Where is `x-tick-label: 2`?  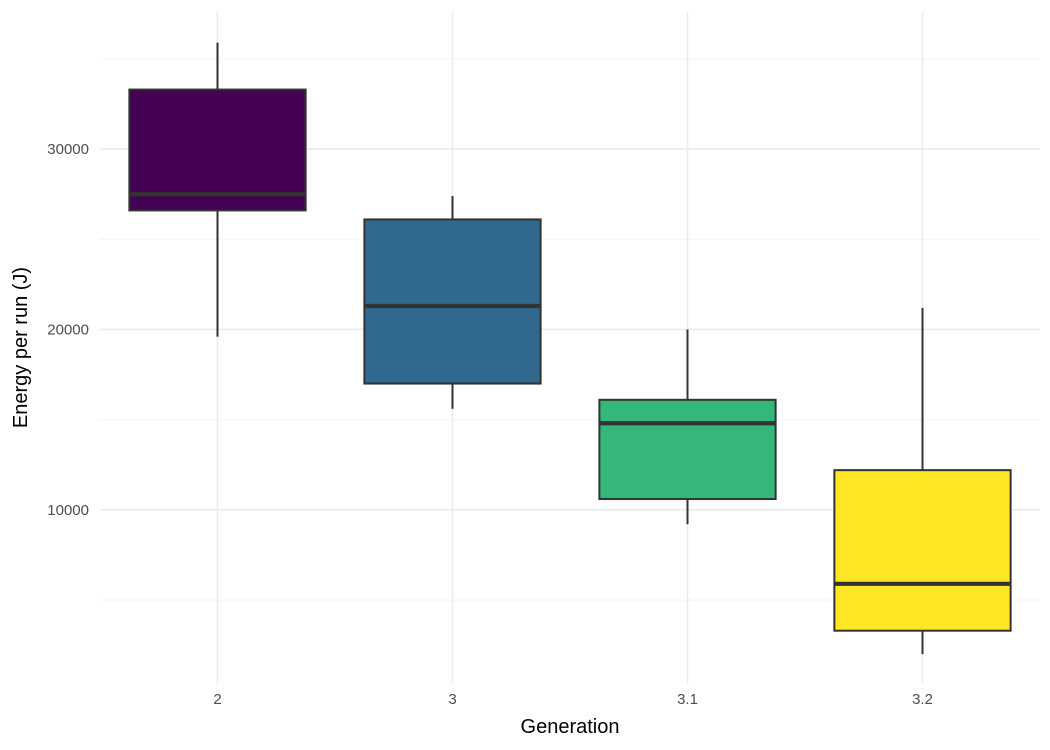 x-tick-label: 2 is located at coordinates (217, 699).